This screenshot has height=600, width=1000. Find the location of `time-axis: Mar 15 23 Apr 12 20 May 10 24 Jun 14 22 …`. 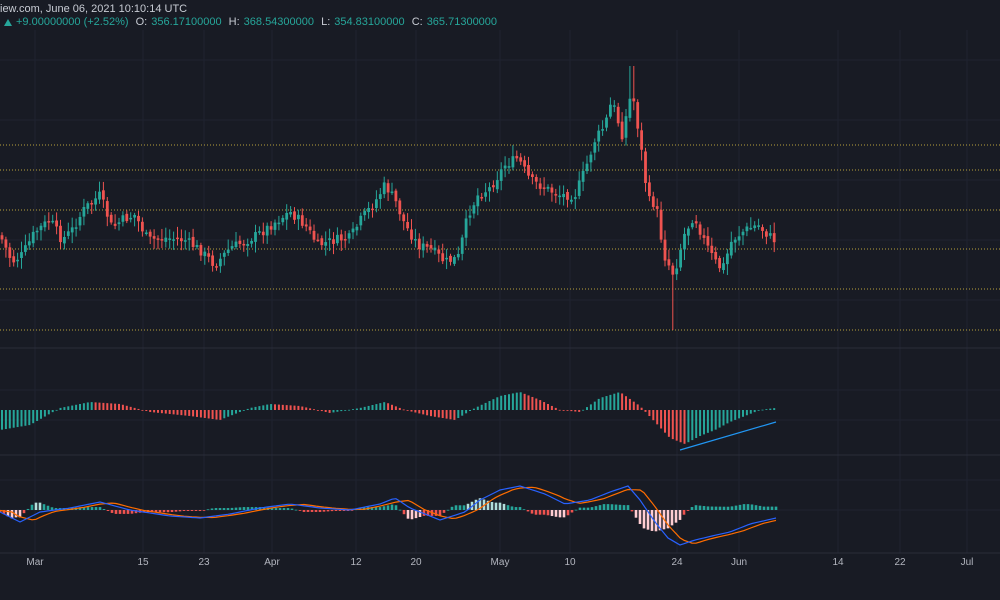

time-axis: Mar 15 23 Apr 12 20 May 10 24 Jun 14 22 … is located at coordinates (500, 565).